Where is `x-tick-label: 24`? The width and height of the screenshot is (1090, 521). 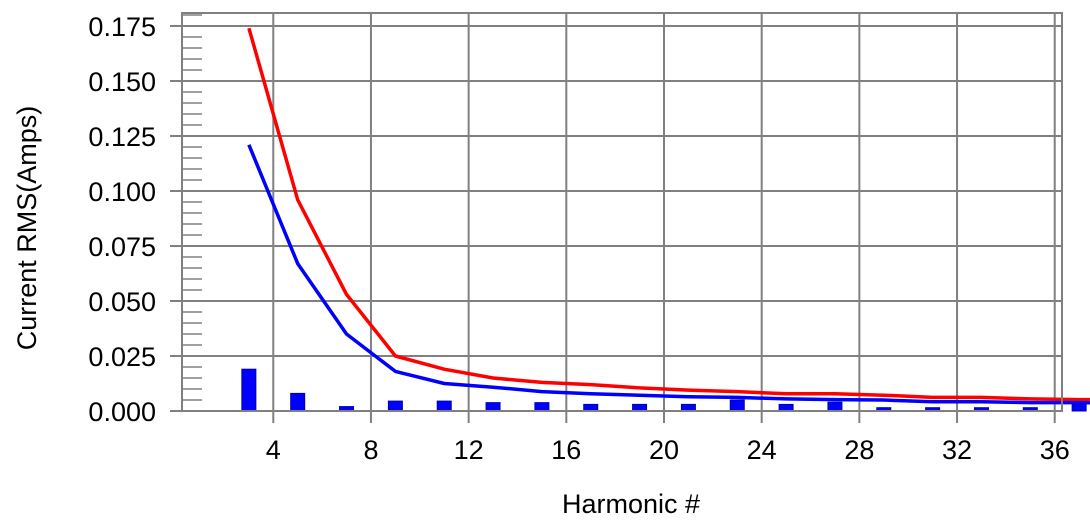 x-tick-label: 24 is located at coordinates (762, 450).